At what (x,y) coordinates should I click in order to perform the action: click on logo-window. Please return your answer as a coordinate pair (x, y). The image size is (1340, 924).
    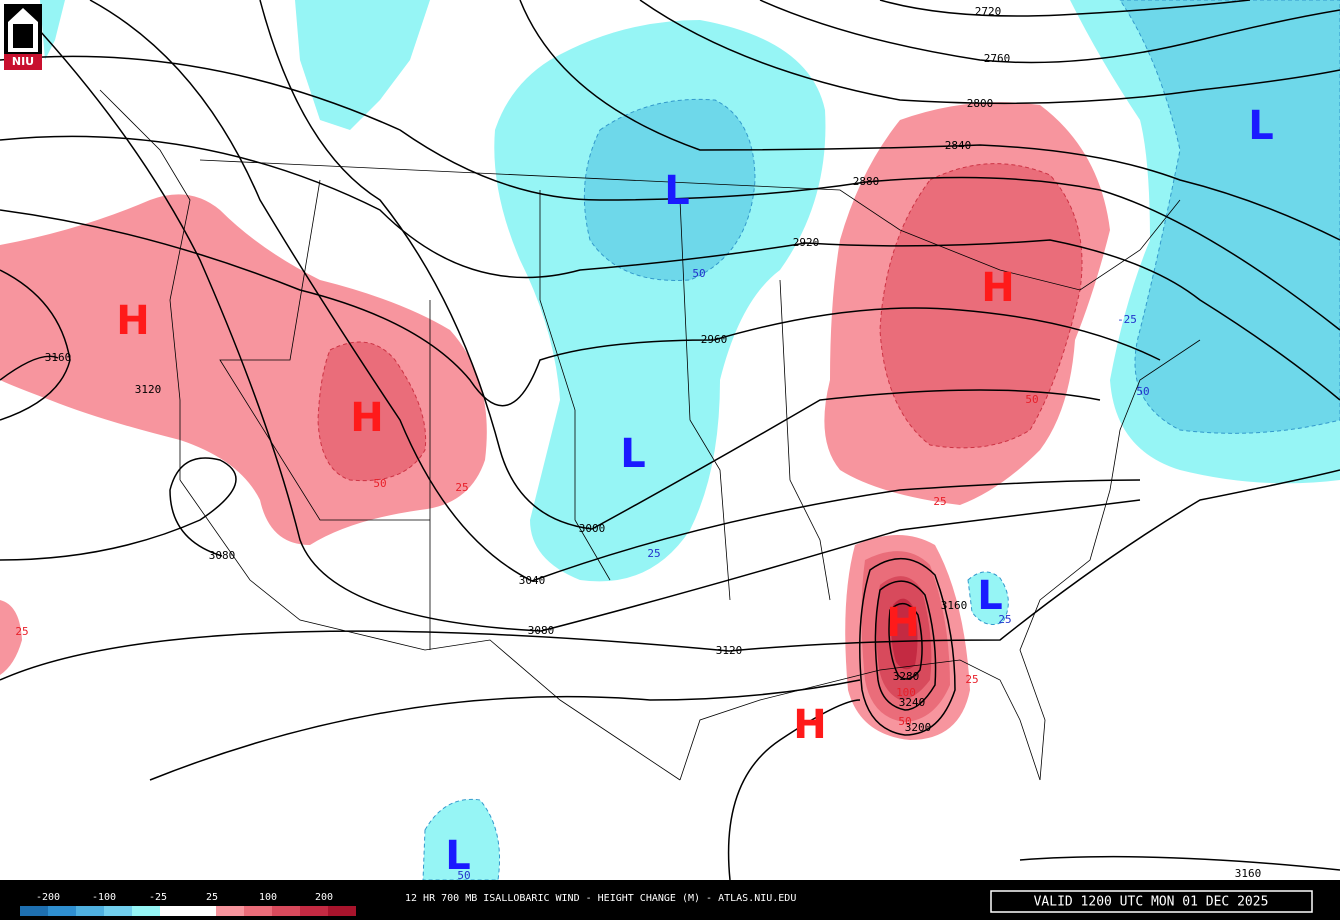
    Looking at the image, I should click on (23, 36).